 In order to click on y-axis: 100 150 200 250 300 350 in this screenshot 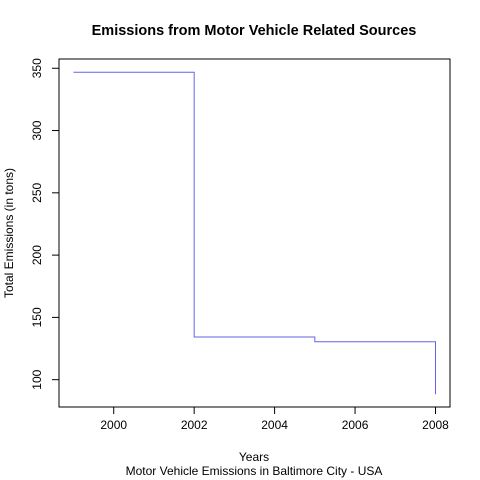, I will do `click(44, 224)`.